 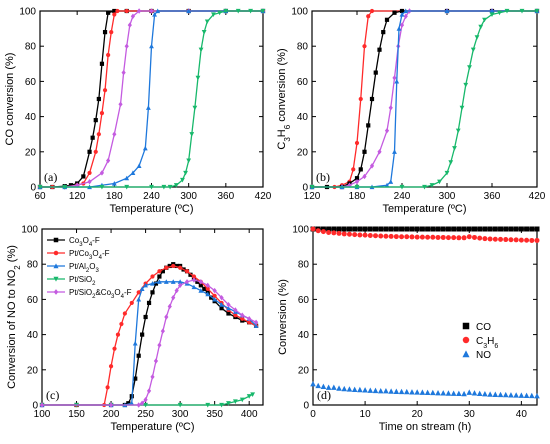 What do you see at coordinates (249, 414) in the screenshot?
I see `x-tick-label: 400` at bounding box center [249, 414].